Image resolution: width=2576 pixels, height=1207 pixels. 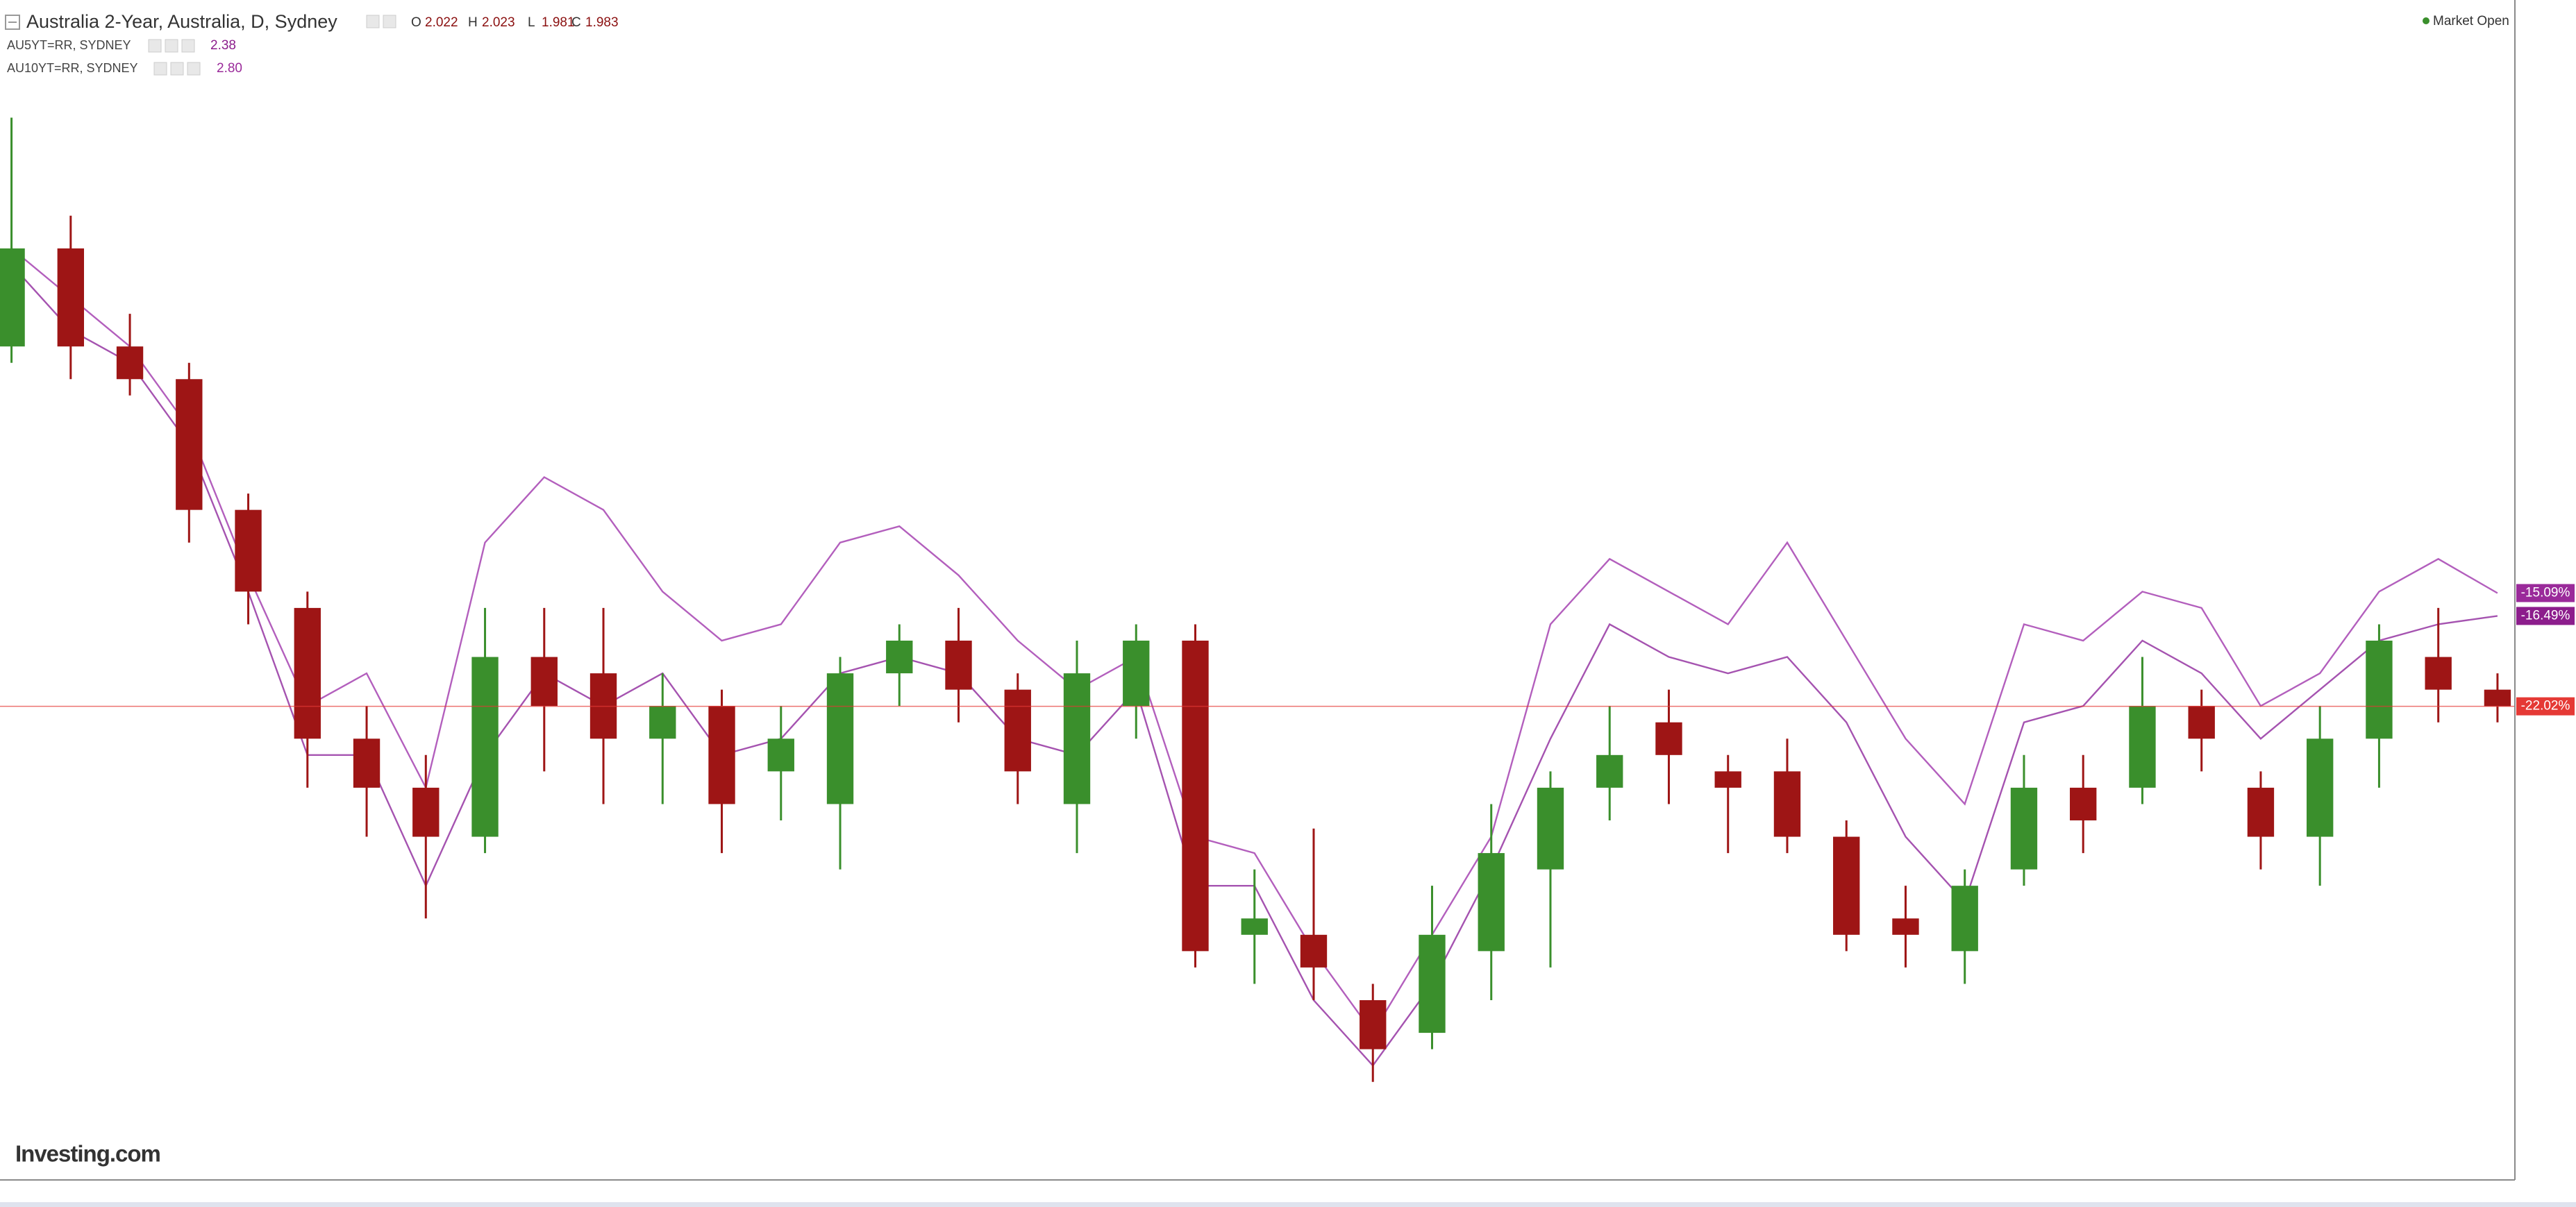 What do you see at coordinates (558, 22) in the screenshot?
I see `readout-value: 1.981` at bounding box center [558, 22].